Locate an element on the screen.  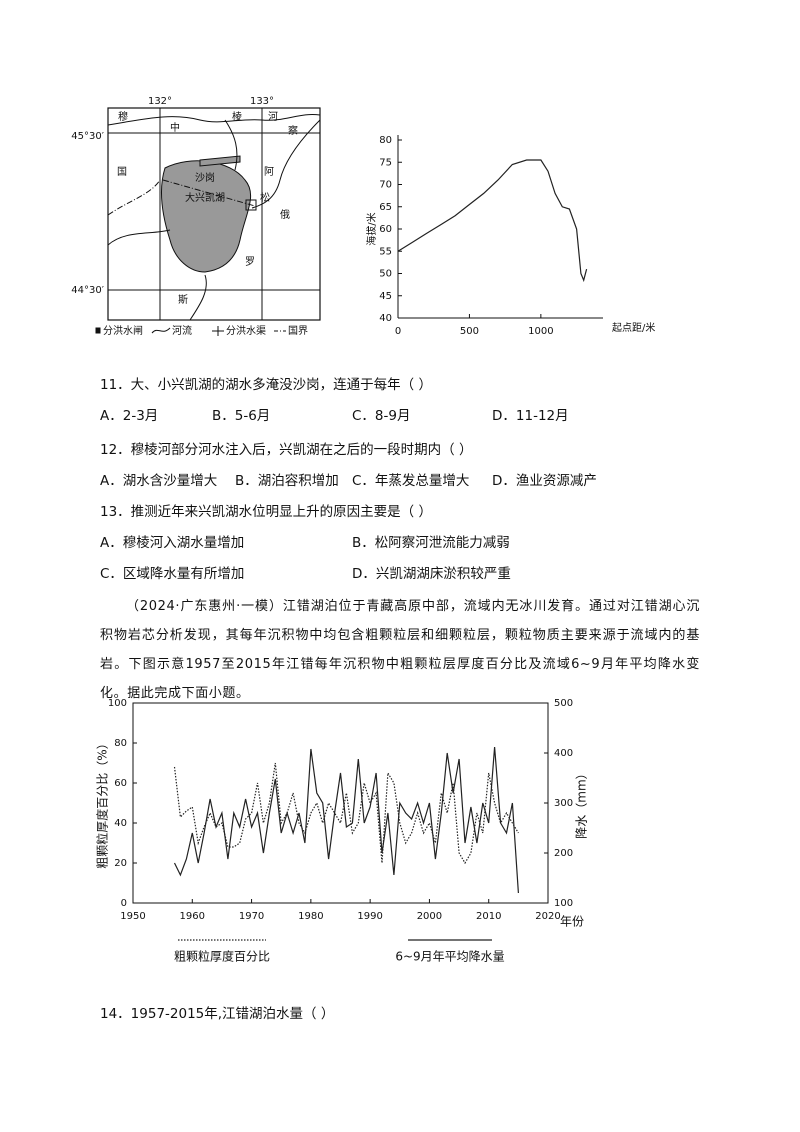
map is located at coordinates (214, 214).